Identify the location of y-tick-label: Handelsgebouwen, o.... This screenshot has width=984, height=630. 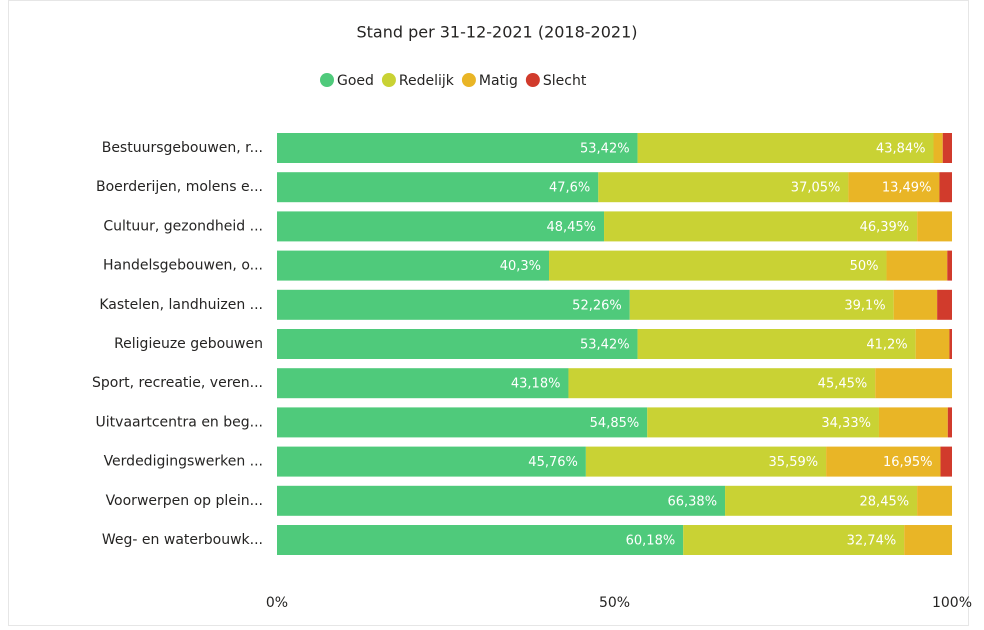
(183, 266).